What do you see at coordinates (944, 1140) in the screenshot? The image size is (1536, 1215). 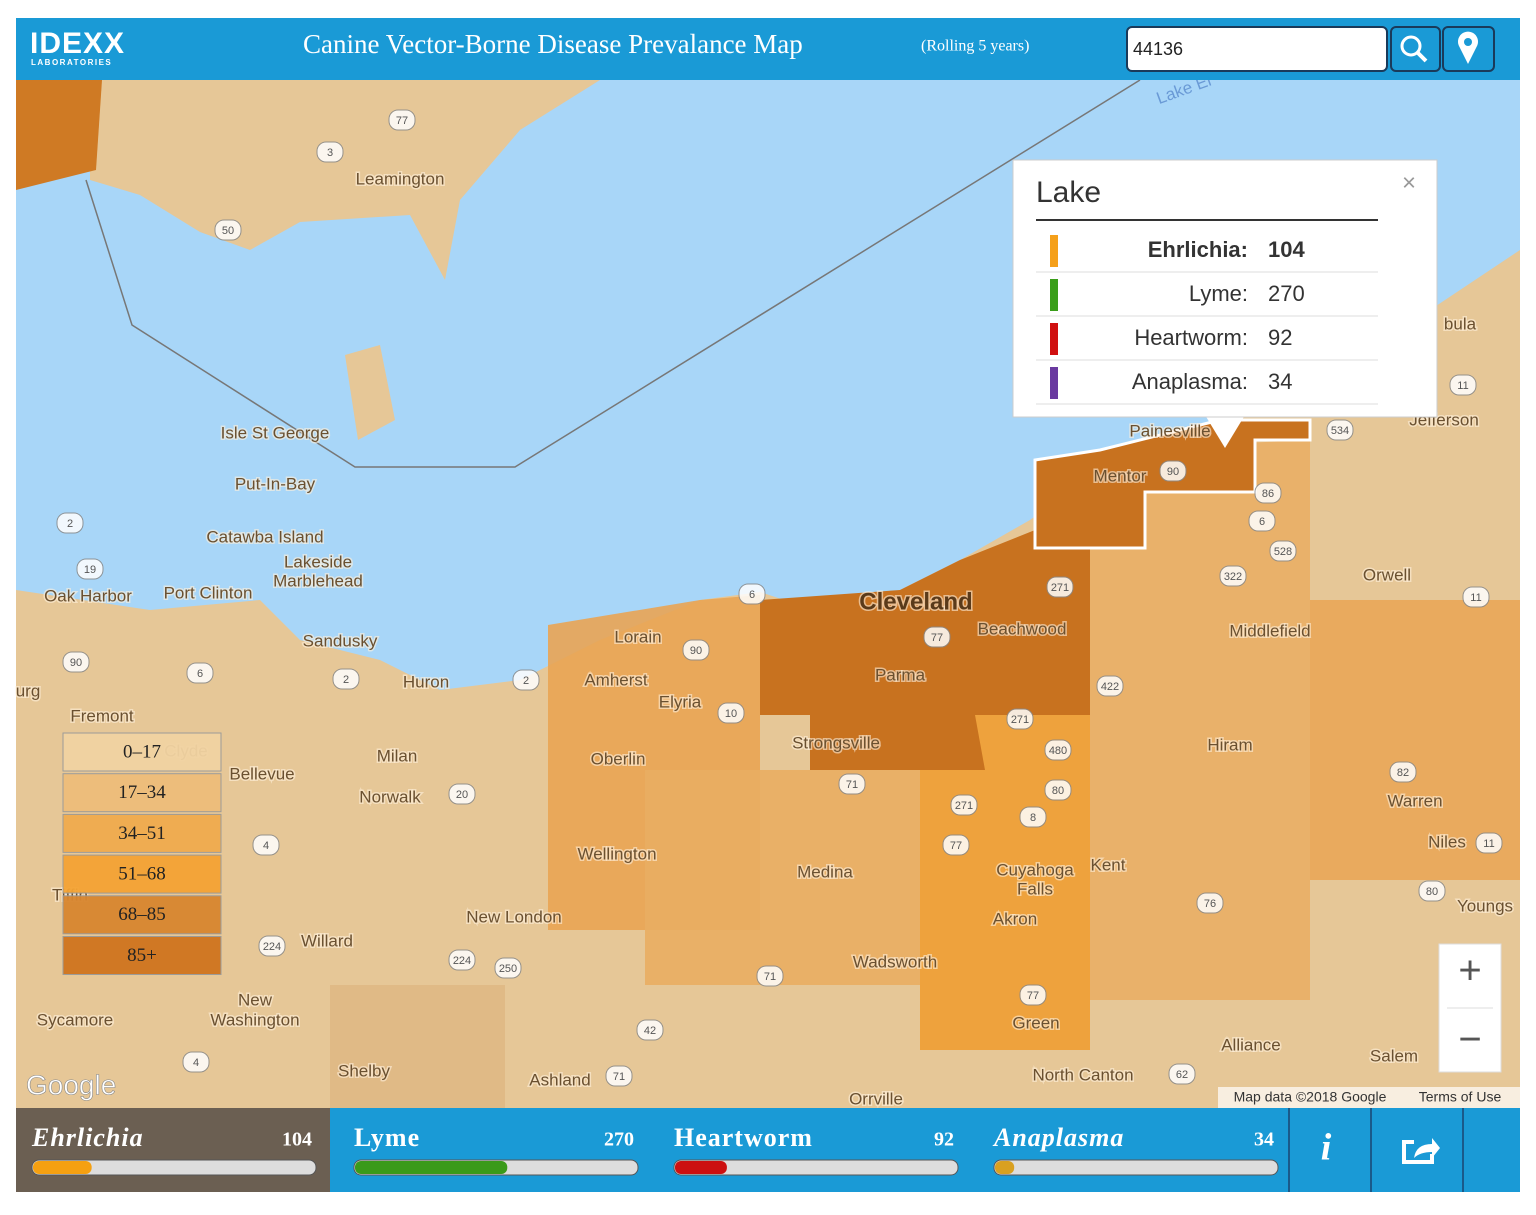 I see `tab-value: 92` at bounding box center [944, 1140].